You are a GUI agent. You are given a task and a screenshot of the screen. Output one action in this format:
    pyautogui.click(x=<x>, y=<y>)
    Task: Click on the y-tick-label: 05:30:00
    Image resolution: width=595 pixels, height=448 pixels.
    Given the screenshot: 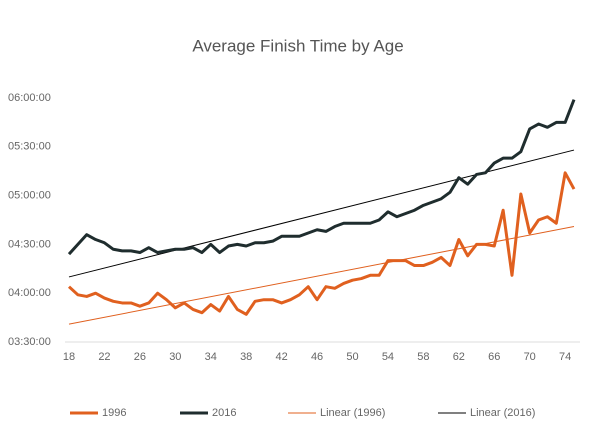 What is the action you would take?
    pyautogui.click(x=29, y=147)
    